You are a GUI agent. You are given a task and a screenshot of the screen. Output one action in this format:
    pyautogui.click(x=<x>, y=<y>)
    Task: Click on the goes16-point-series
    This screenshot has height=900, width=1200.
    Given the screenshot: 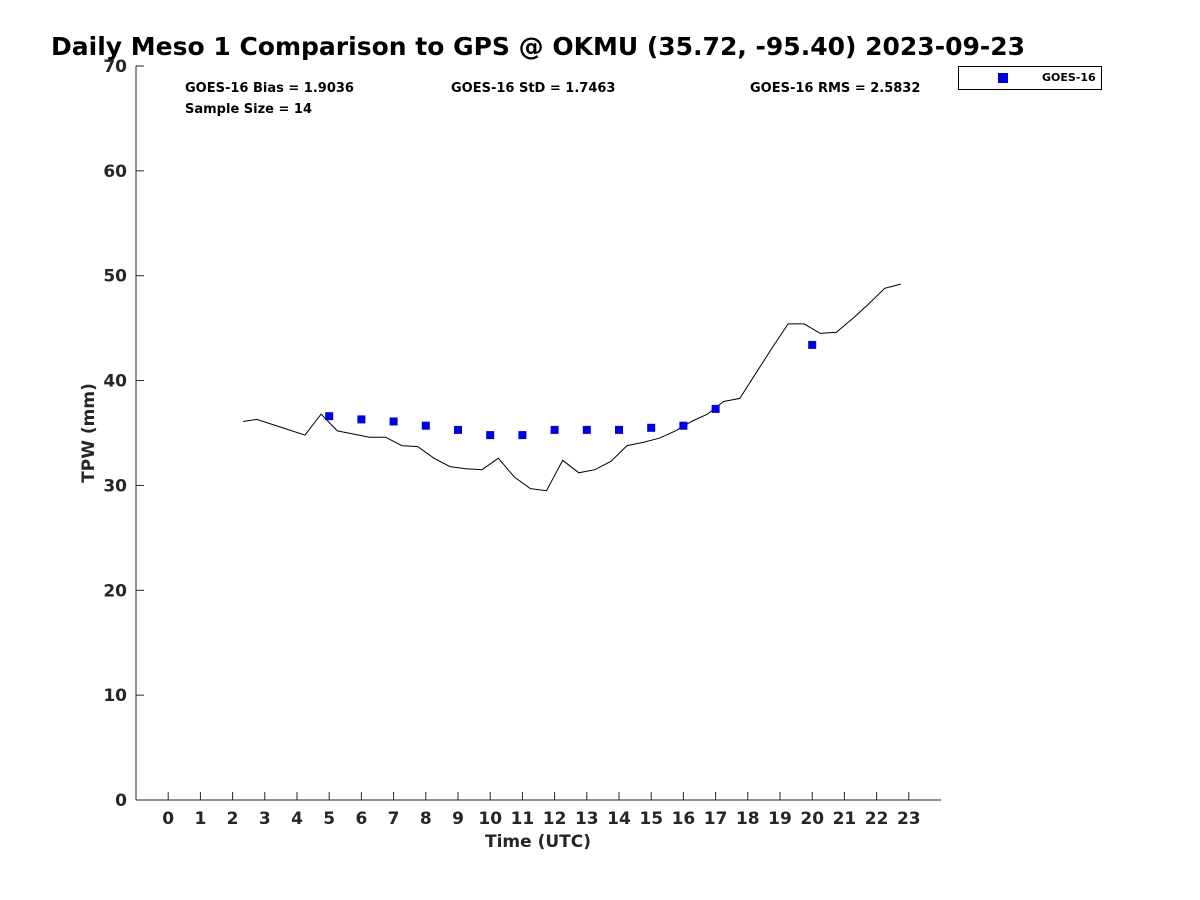 What is the action you would take?
    pyautogui.click(x=571, y=390)
    